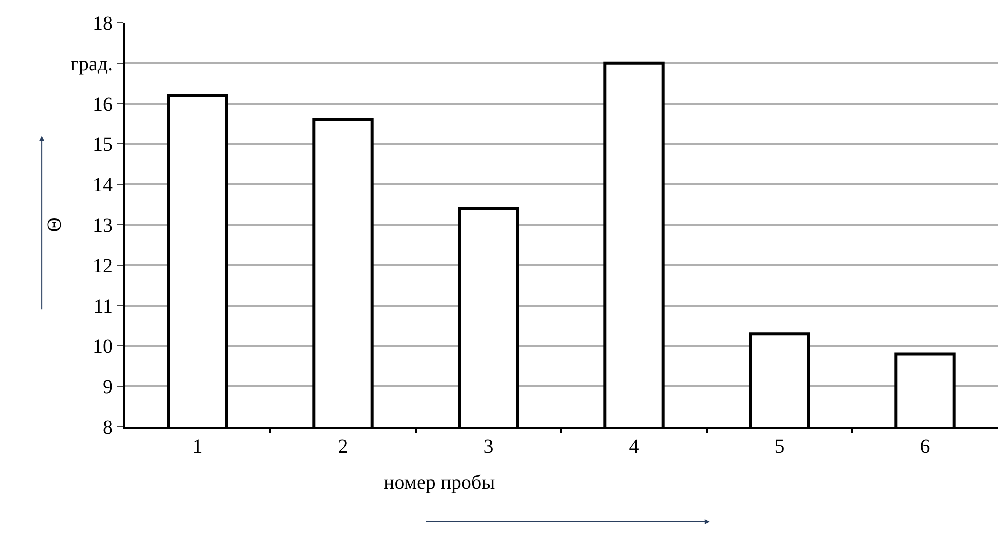 Image resolution: width=1000 pixels, height=537 pixels. I want to click on y-tick-label: 14, so click(103, 185).